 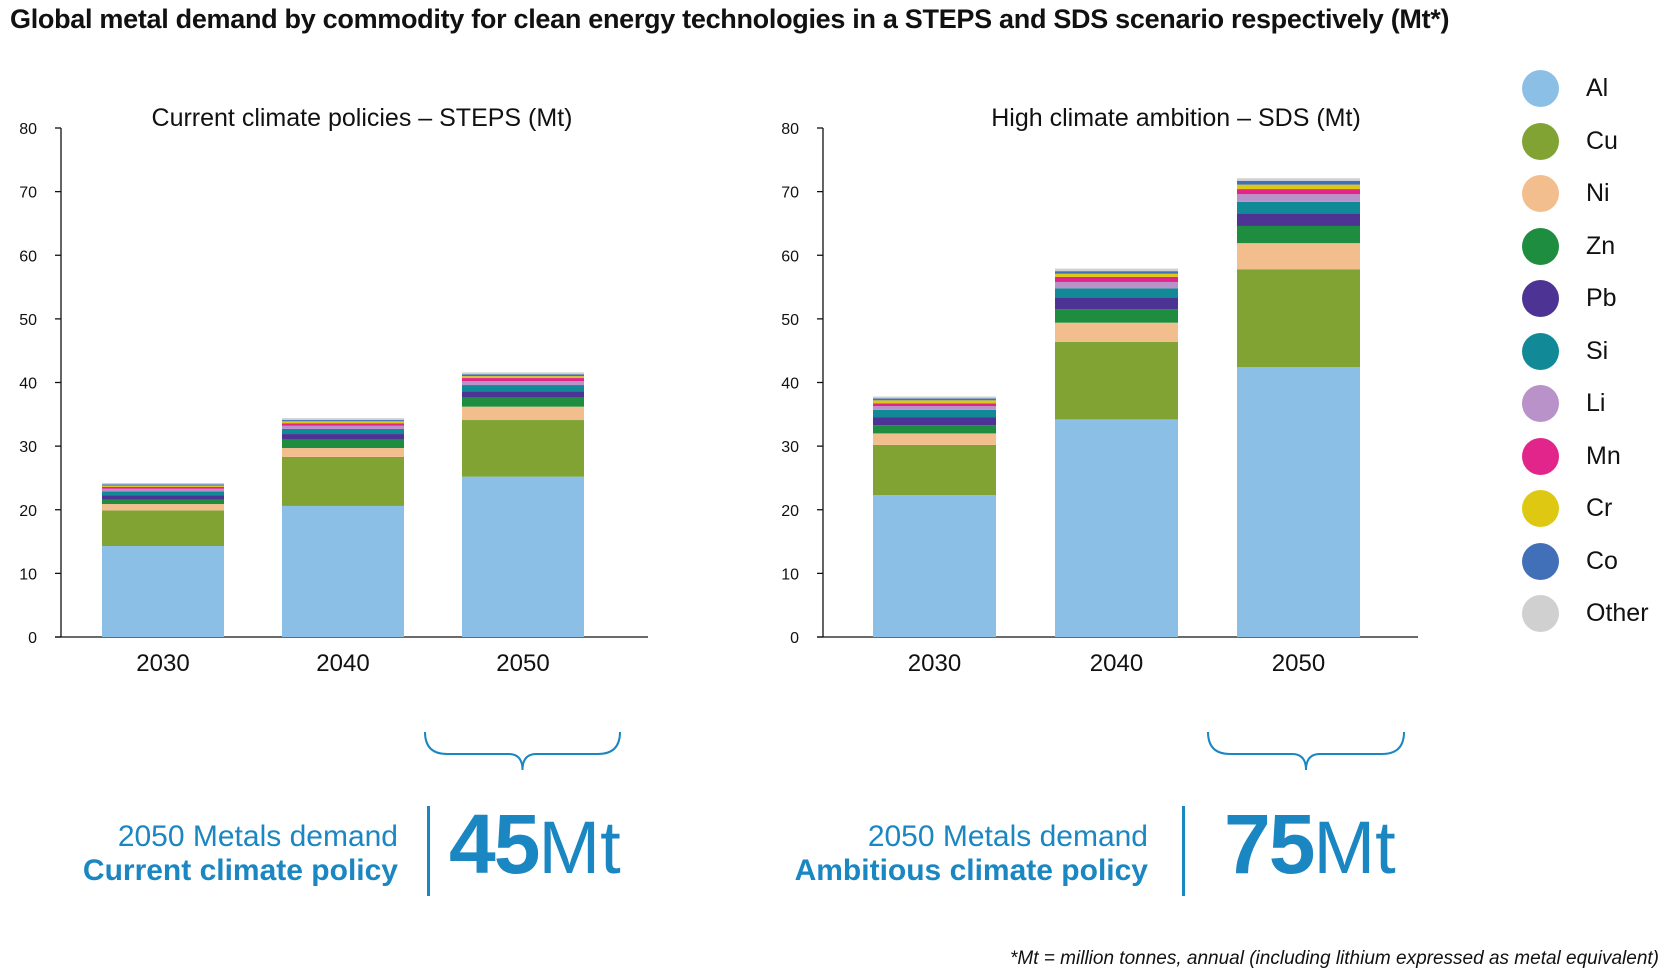 I want to click on chart-steps-x-label-2050: 2050, so click(x=522, y=663).